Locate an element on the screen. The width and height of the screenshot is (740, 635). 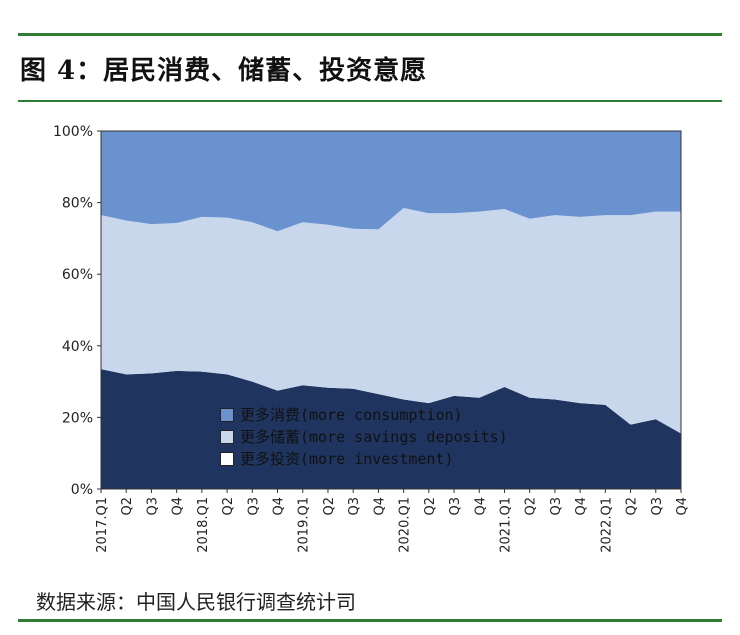
legend-label-savings: 更多储蓄(more savings deposits) is located at coordinates (374, 437).